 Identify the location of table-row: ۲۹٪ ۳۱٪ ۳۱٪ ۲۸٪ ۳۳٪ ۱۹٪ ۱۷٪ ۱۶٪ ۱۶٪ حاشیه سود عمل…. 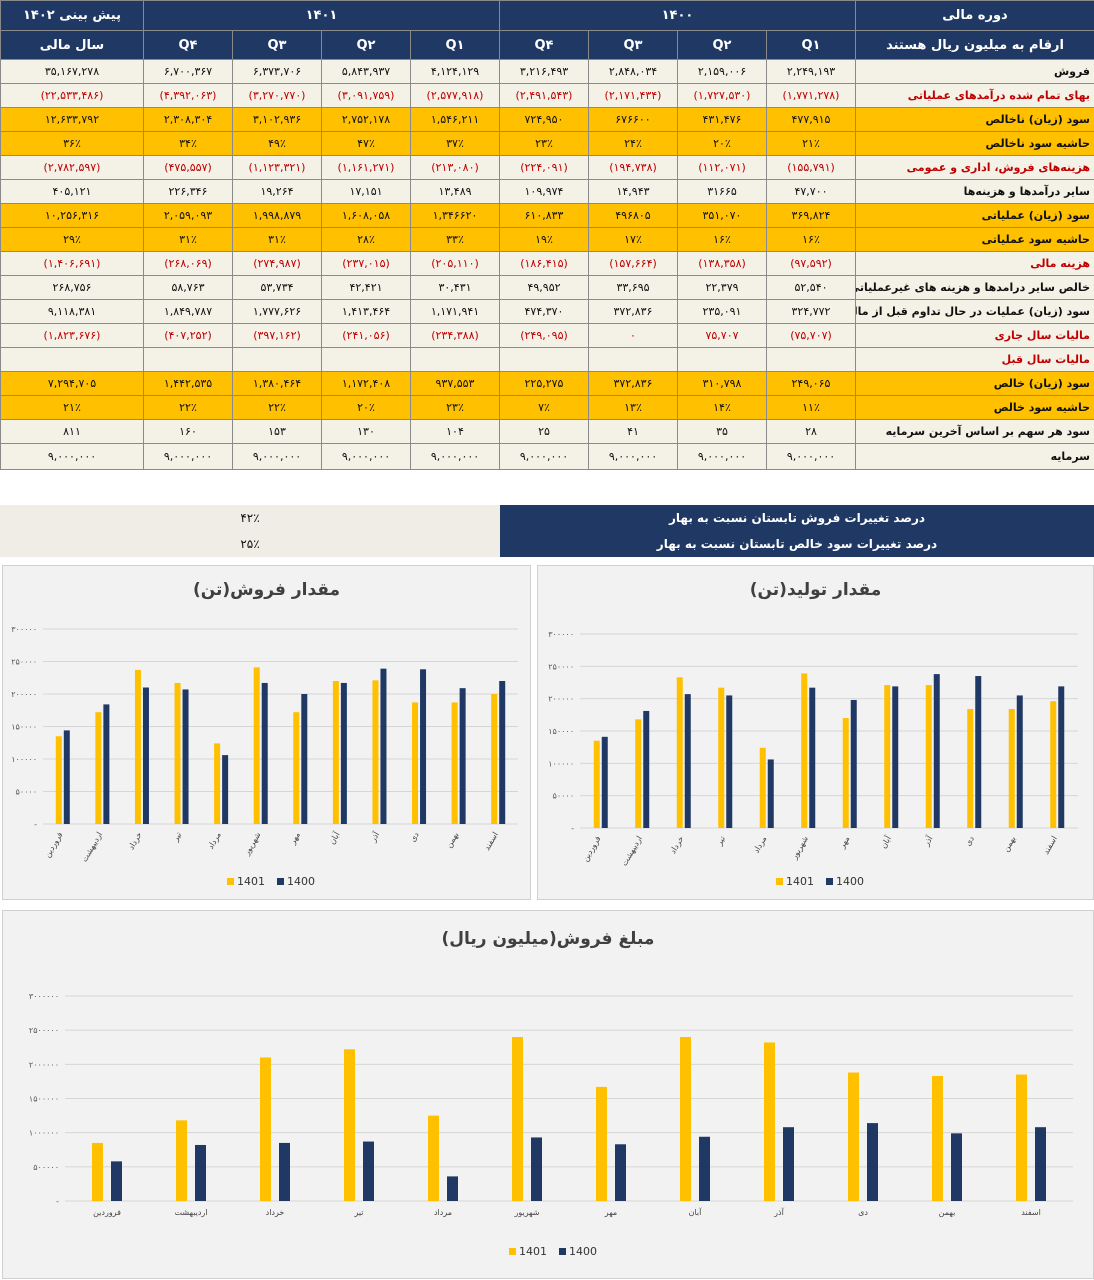
(547, 239).